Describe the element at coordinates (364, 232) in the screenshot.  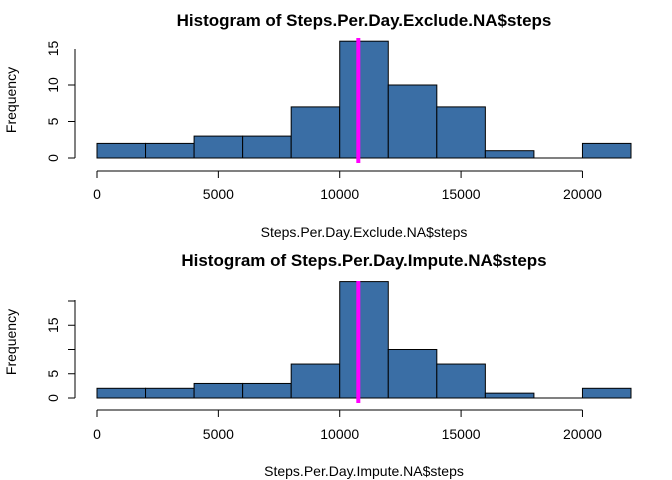
I see `x-axis-label: Steps.Per.Day.Exclude.NA$steps` at that location.